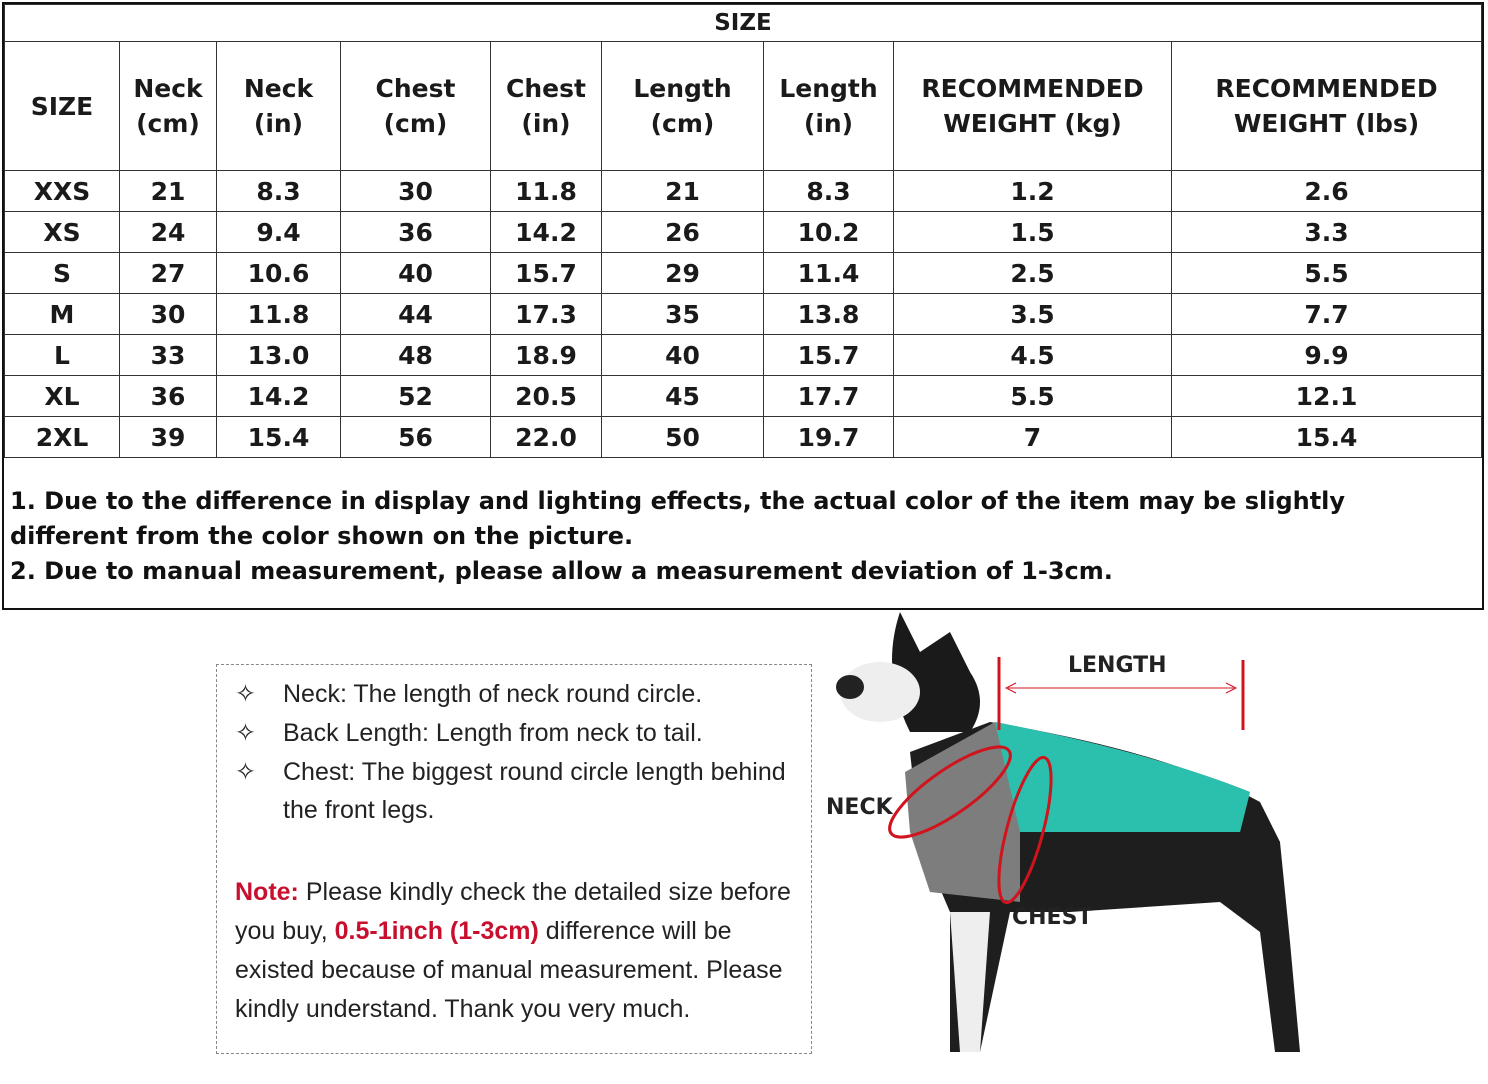  I want to click on column-header: Chest (in), so click(546, 106).